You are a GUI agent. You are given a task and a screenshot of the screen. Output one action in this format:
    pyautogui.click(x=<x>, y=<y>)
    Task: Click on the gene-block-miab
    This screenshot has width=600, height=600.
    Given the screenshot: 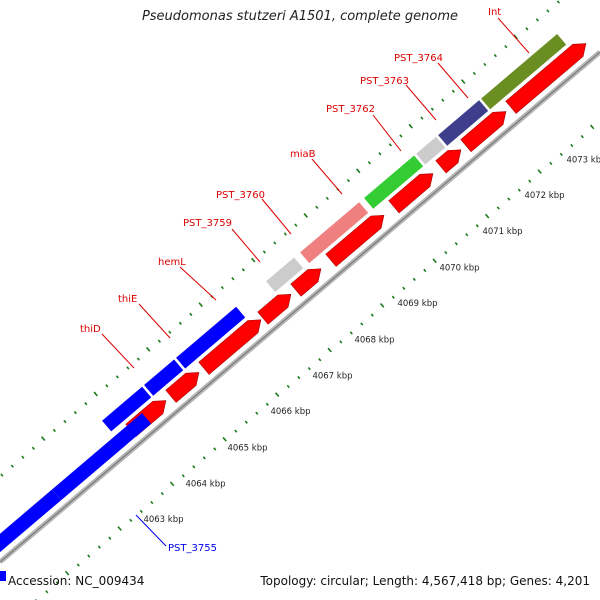 What is the action you would take?
    pyautogui.click(x=334, y=233)
    